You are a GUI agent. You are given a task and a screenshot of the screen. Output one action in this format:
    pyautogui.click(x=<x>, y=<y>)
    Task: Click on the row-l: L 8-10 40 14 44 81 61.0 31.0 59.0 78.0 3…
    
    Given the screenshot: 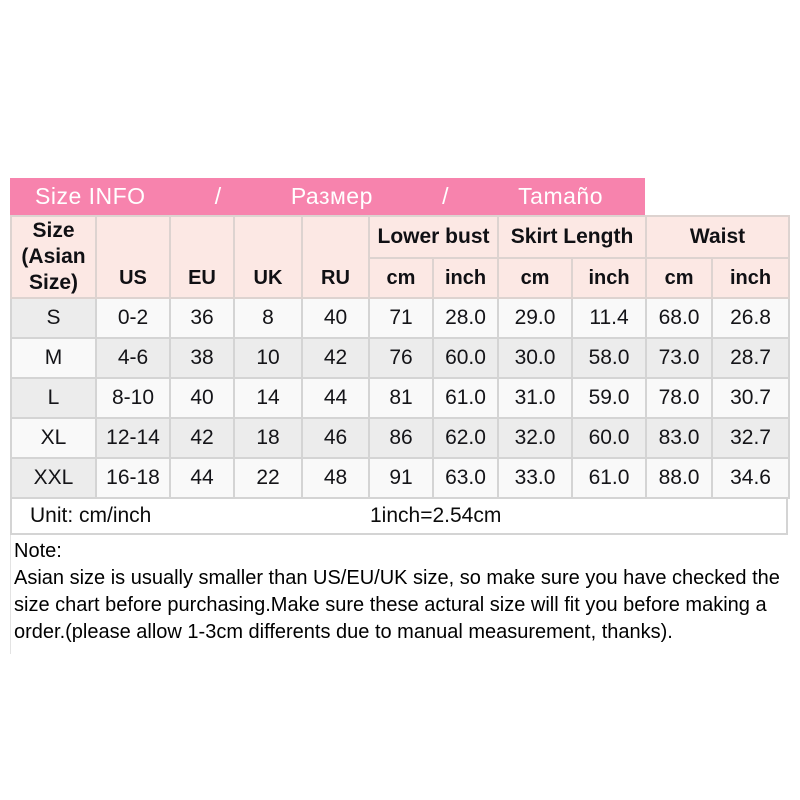 What is the action you would take?
    pyautogui.click(x=400, y=398)
    